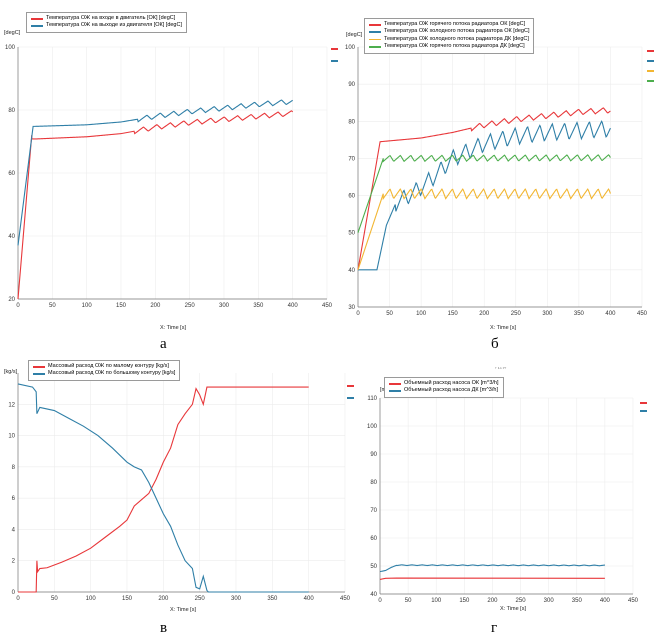 This screenshot has height=639, width=655. Describe the element at coordinates (11, 405) in the screenshot. I see `y-tick-label: 12` at that location.